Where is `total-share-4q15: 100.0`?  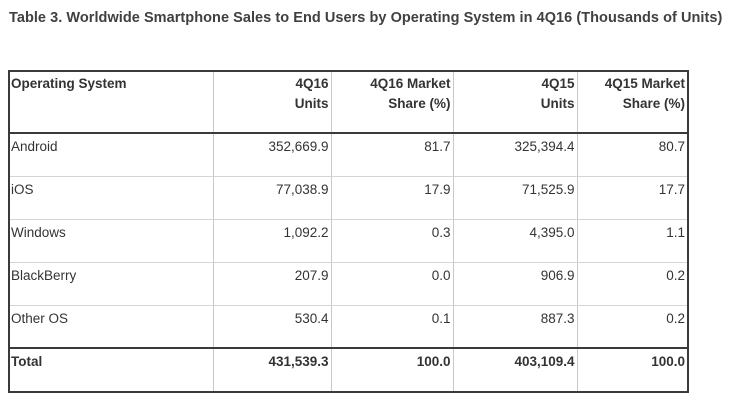 total-share-4q15: 100.0 is located at coordinates (632, 370).